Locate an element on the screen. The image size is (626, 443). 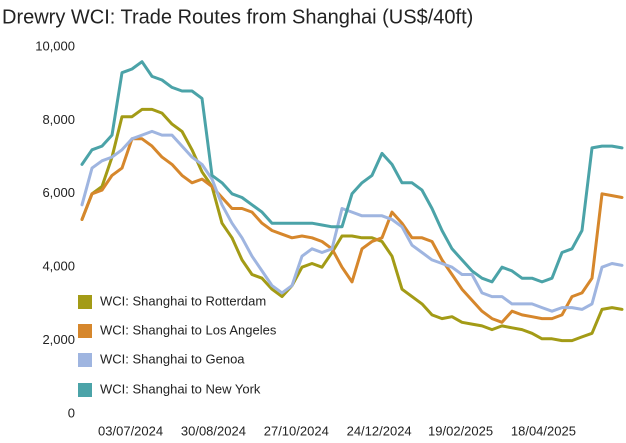
y-tick-label: 2,000 is located at coordinates (58, 339).